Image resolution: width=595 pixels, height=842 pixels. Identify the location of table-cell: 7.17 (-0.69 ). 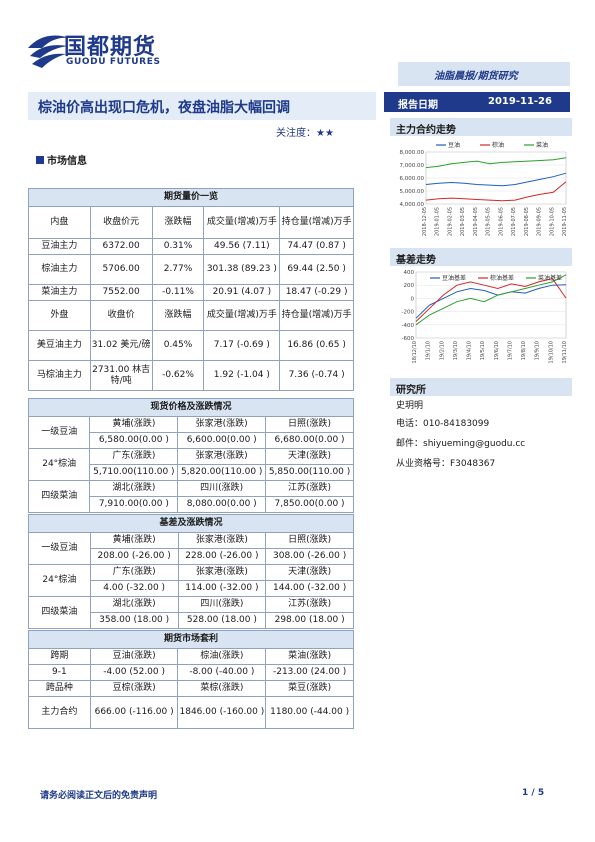
(242, 345).